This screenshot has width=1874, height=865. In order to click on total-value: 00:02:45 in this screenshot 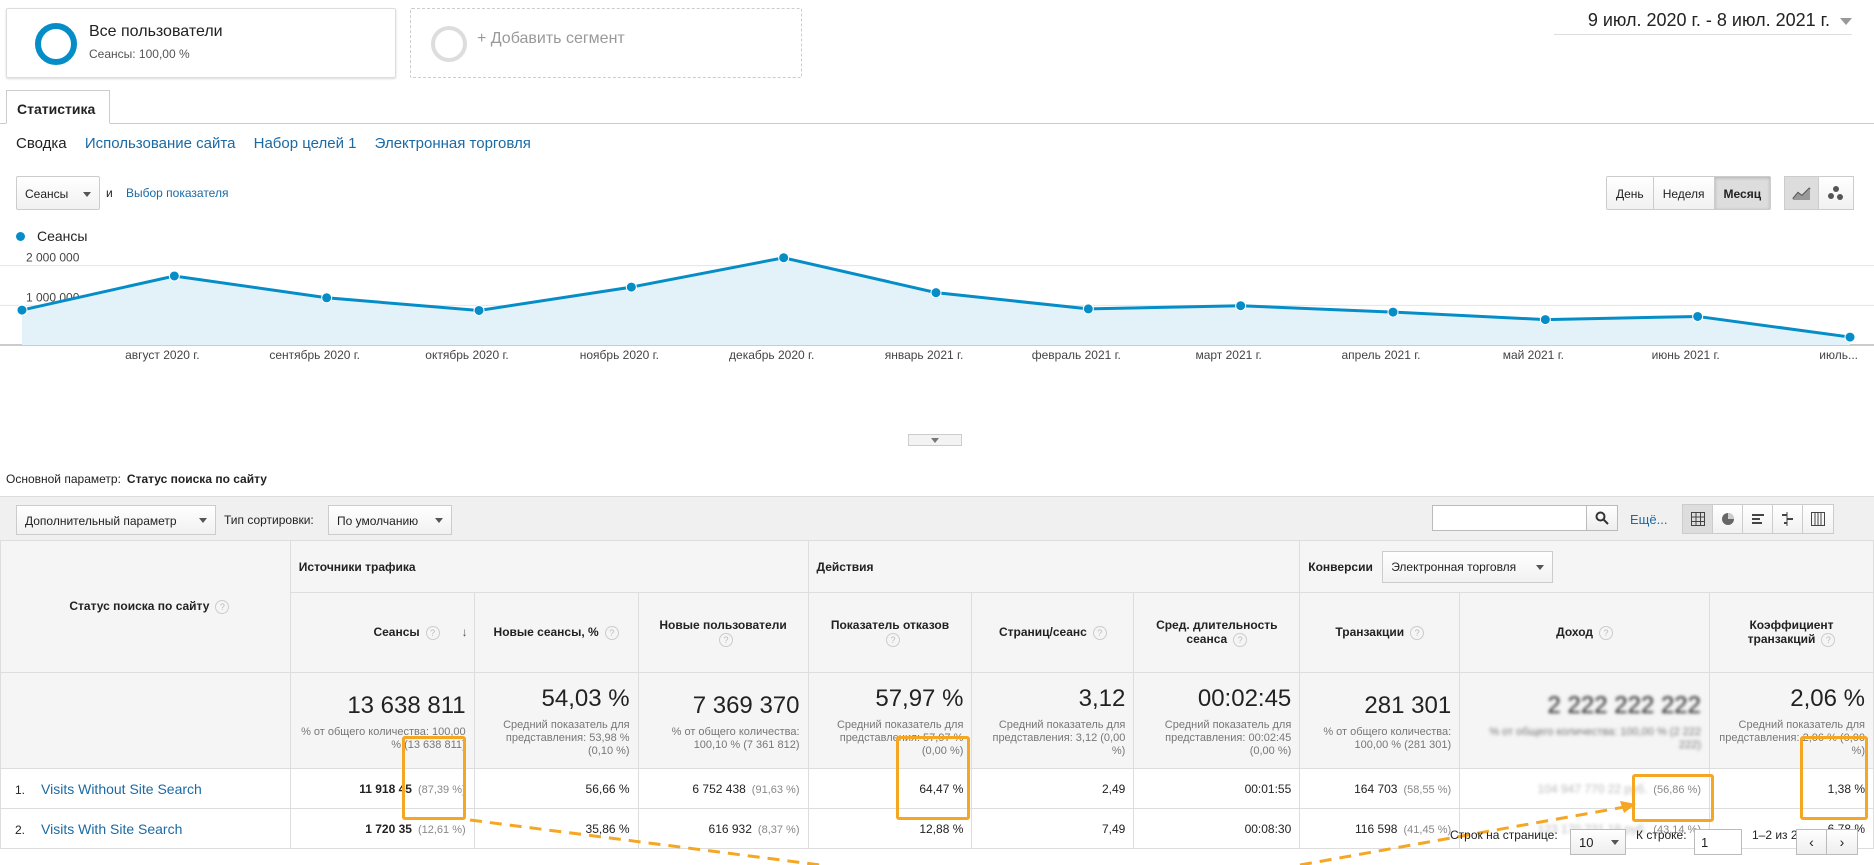, I will do `click(1244, 698)`.